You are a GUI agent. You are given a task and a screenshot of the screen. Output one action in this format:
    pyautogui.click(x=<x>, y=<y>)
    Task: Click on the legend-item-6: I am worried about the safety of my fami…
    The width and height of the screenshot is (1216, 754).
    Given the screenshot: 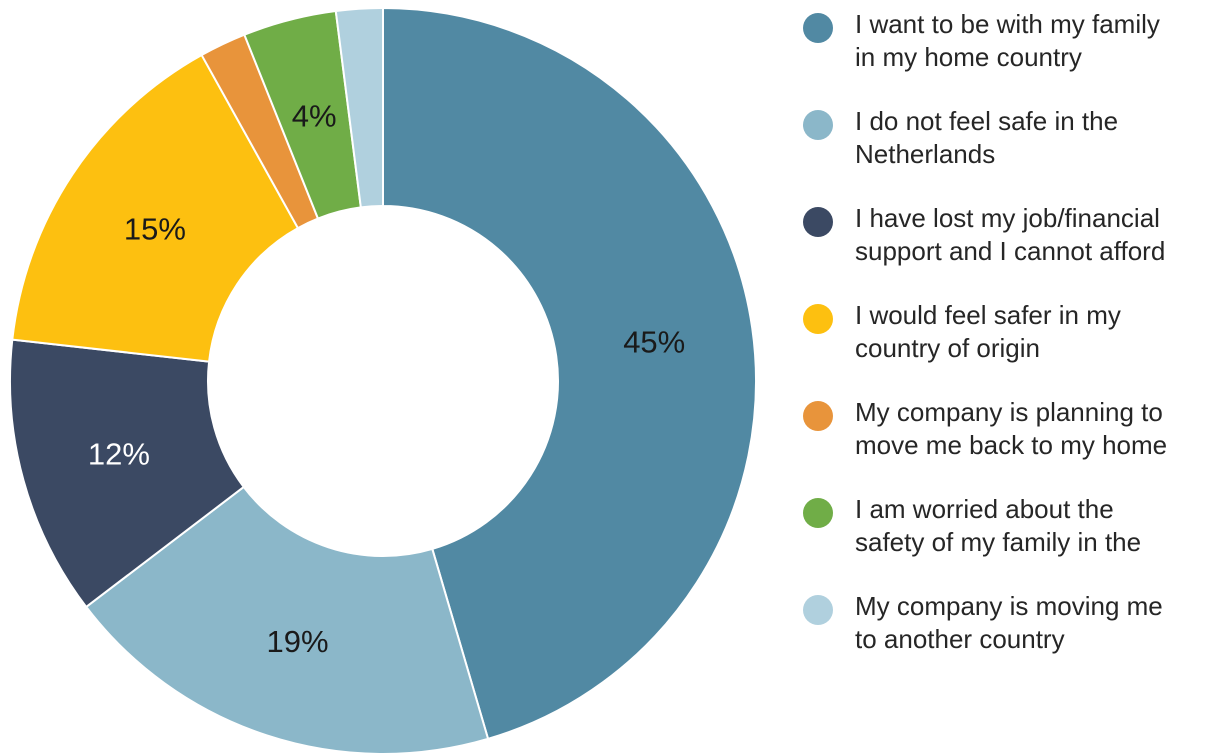 What is the action you would take?
    pyautogui.click(x=1008, y=526)
    